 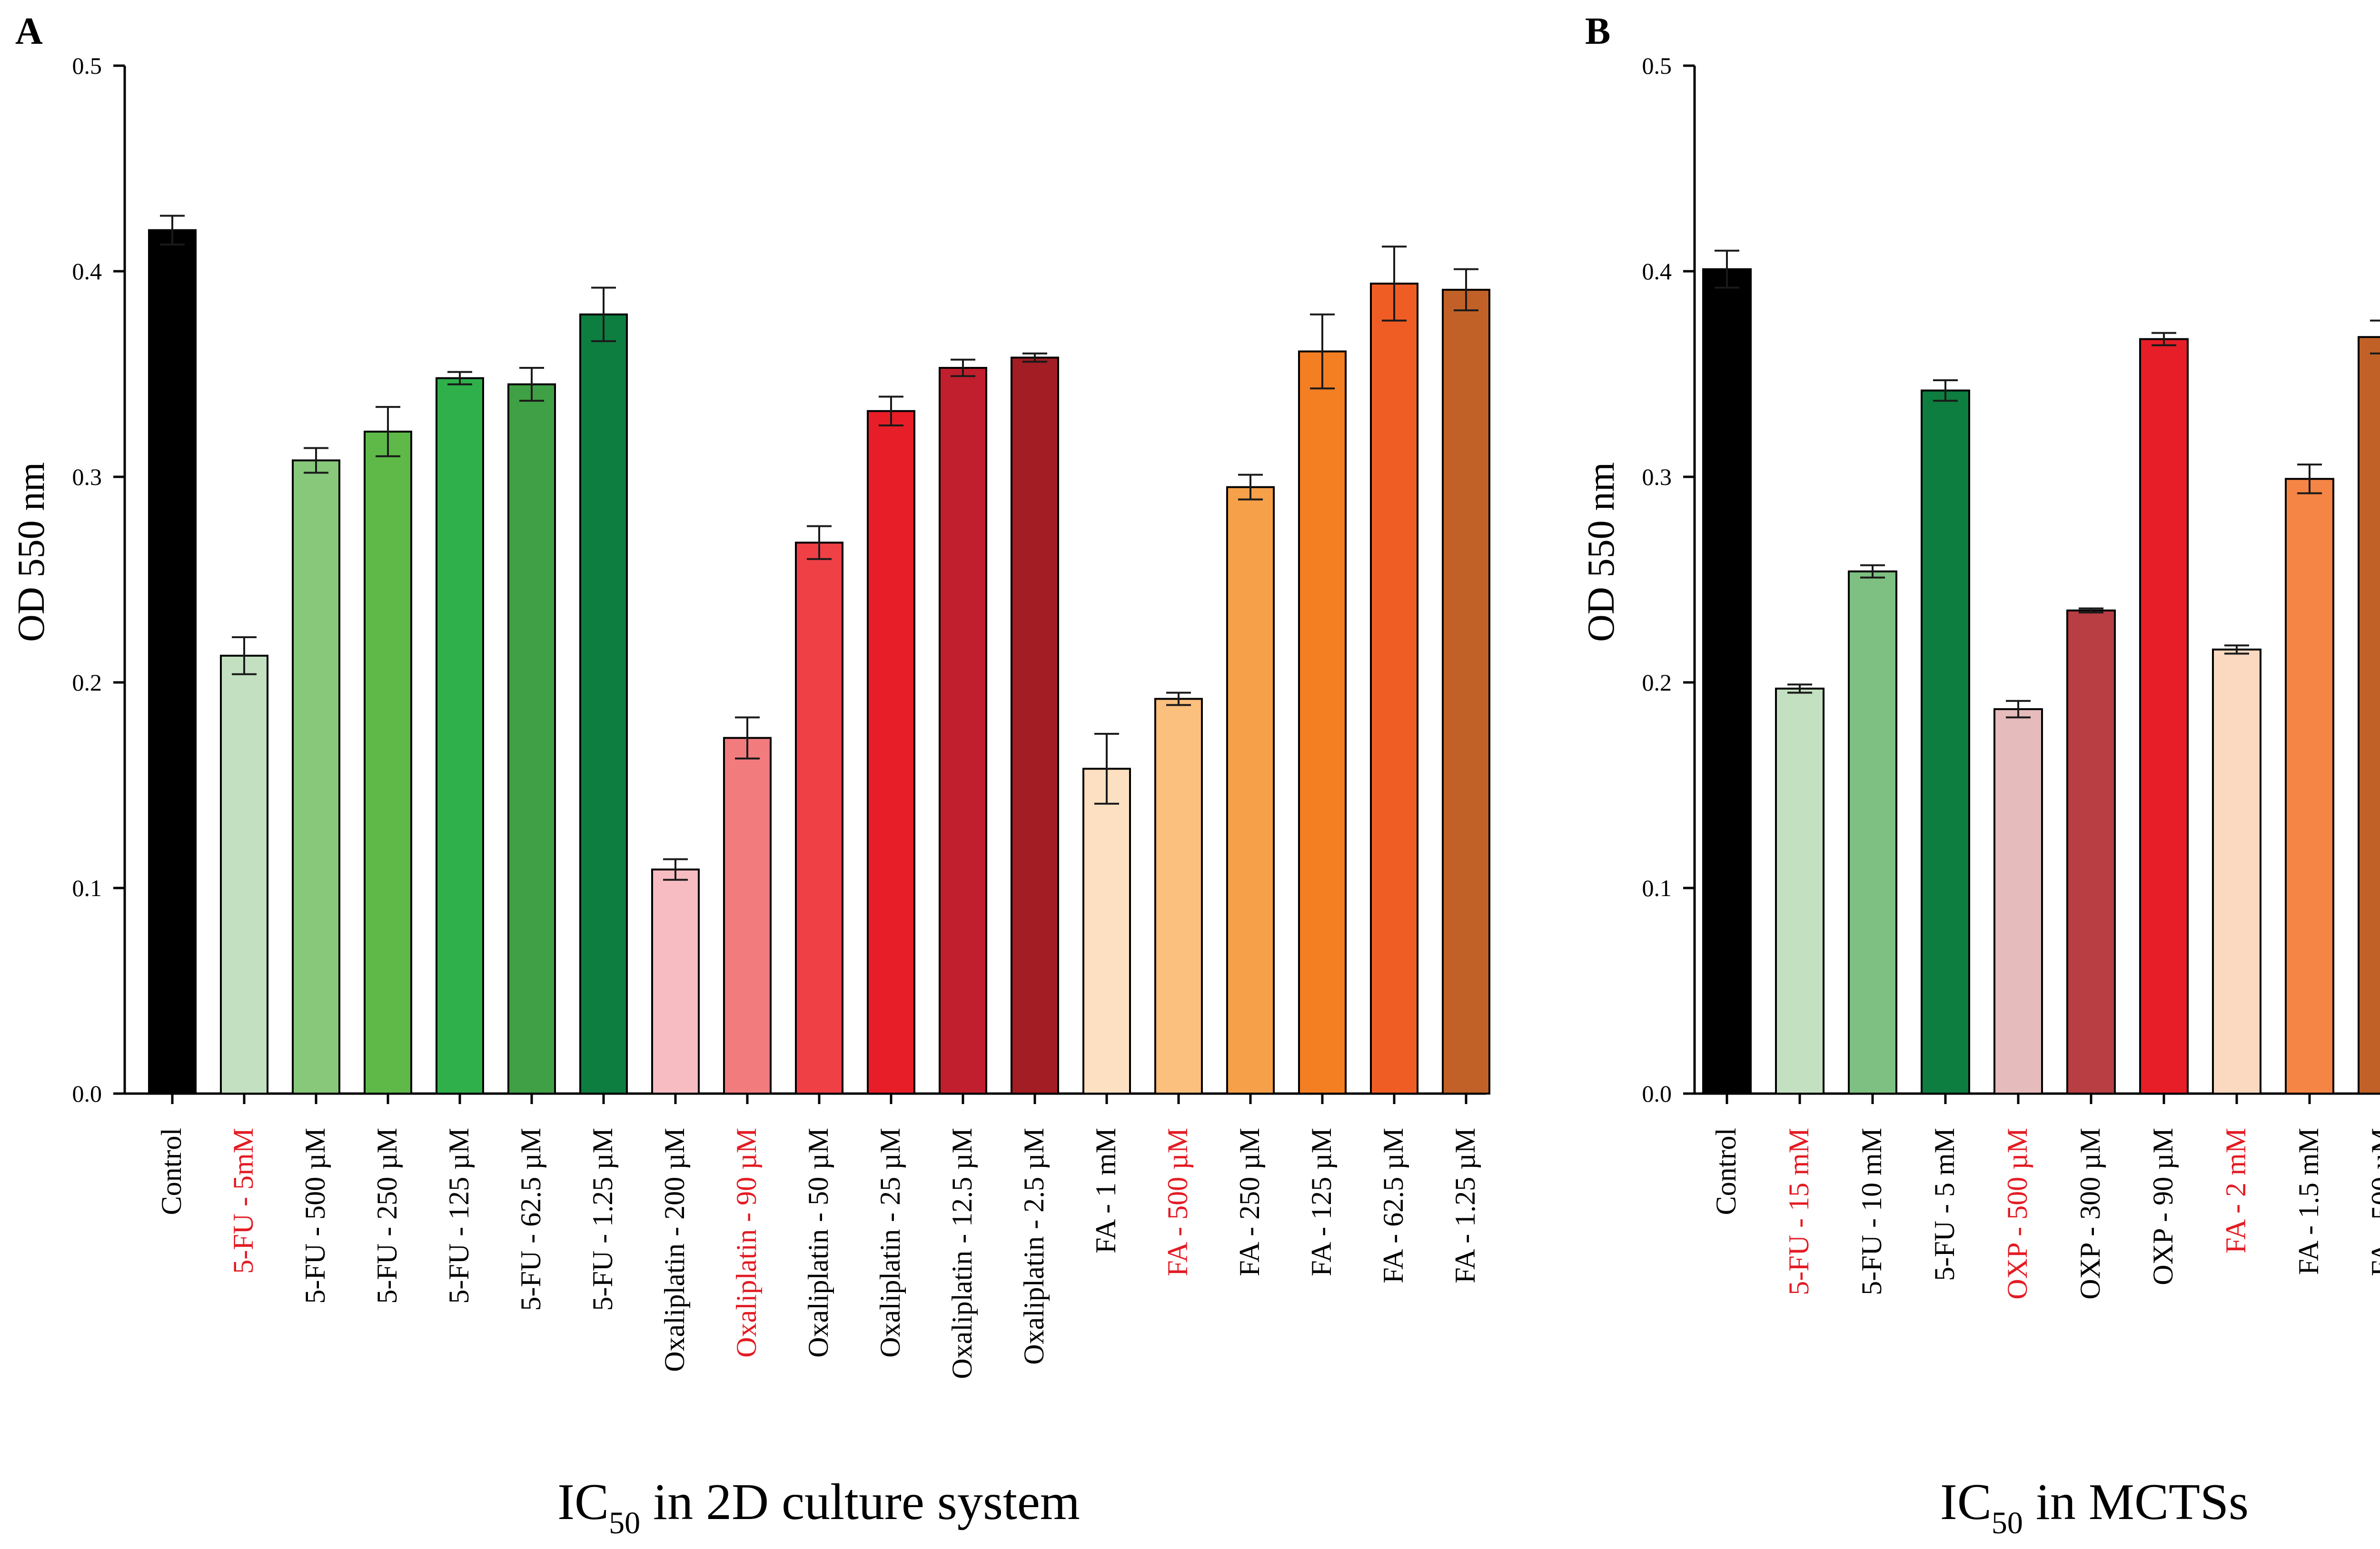 What do you see at coordinates (1601, 552) in the screenshot?
I see `y-axis-label-b: OD 550 nm` at bounding box center [1601, 552].